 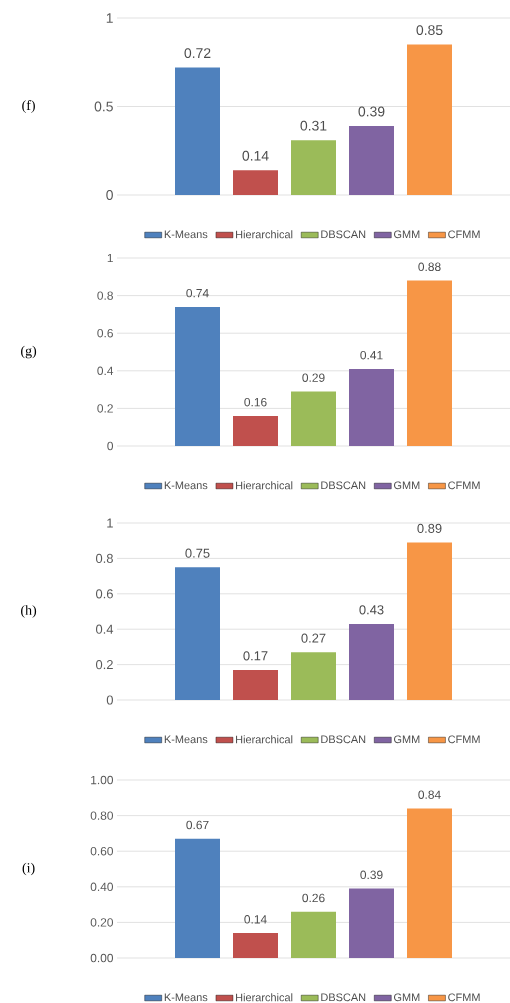 I want to click on y-tick-label: 0.5, so click(x=103, y=106).